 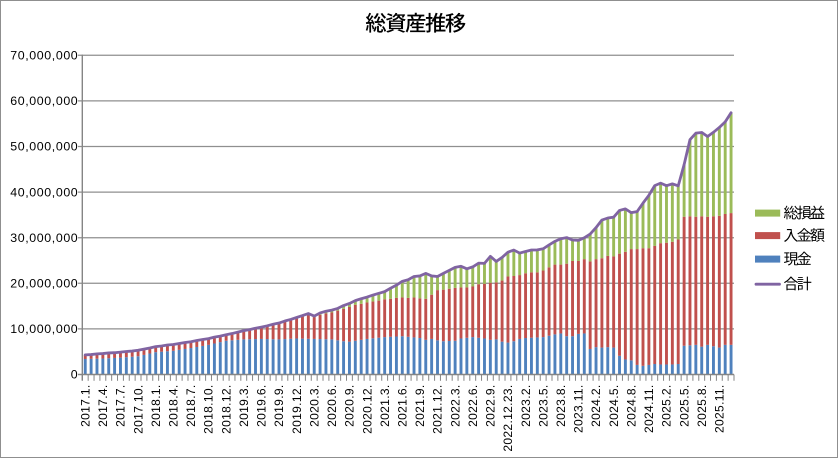 What do you see at coordinates (262, 405) in the screenshot?
I see `svg-text: 2019.6.` at bounding box center [262, 405].